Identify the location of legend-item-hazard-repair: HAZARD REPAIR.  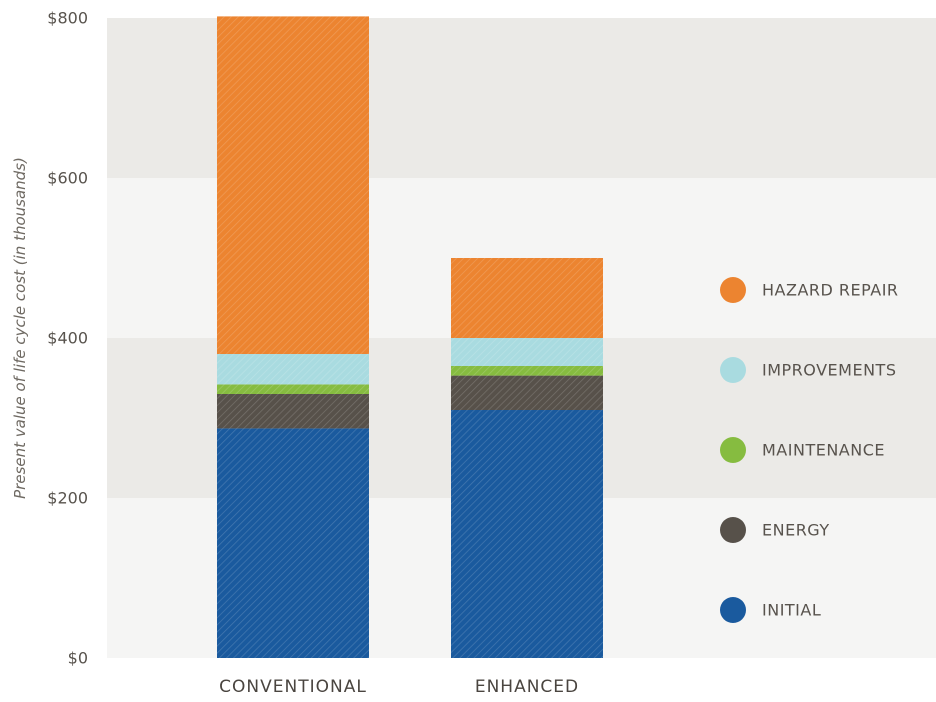
(809, 290).